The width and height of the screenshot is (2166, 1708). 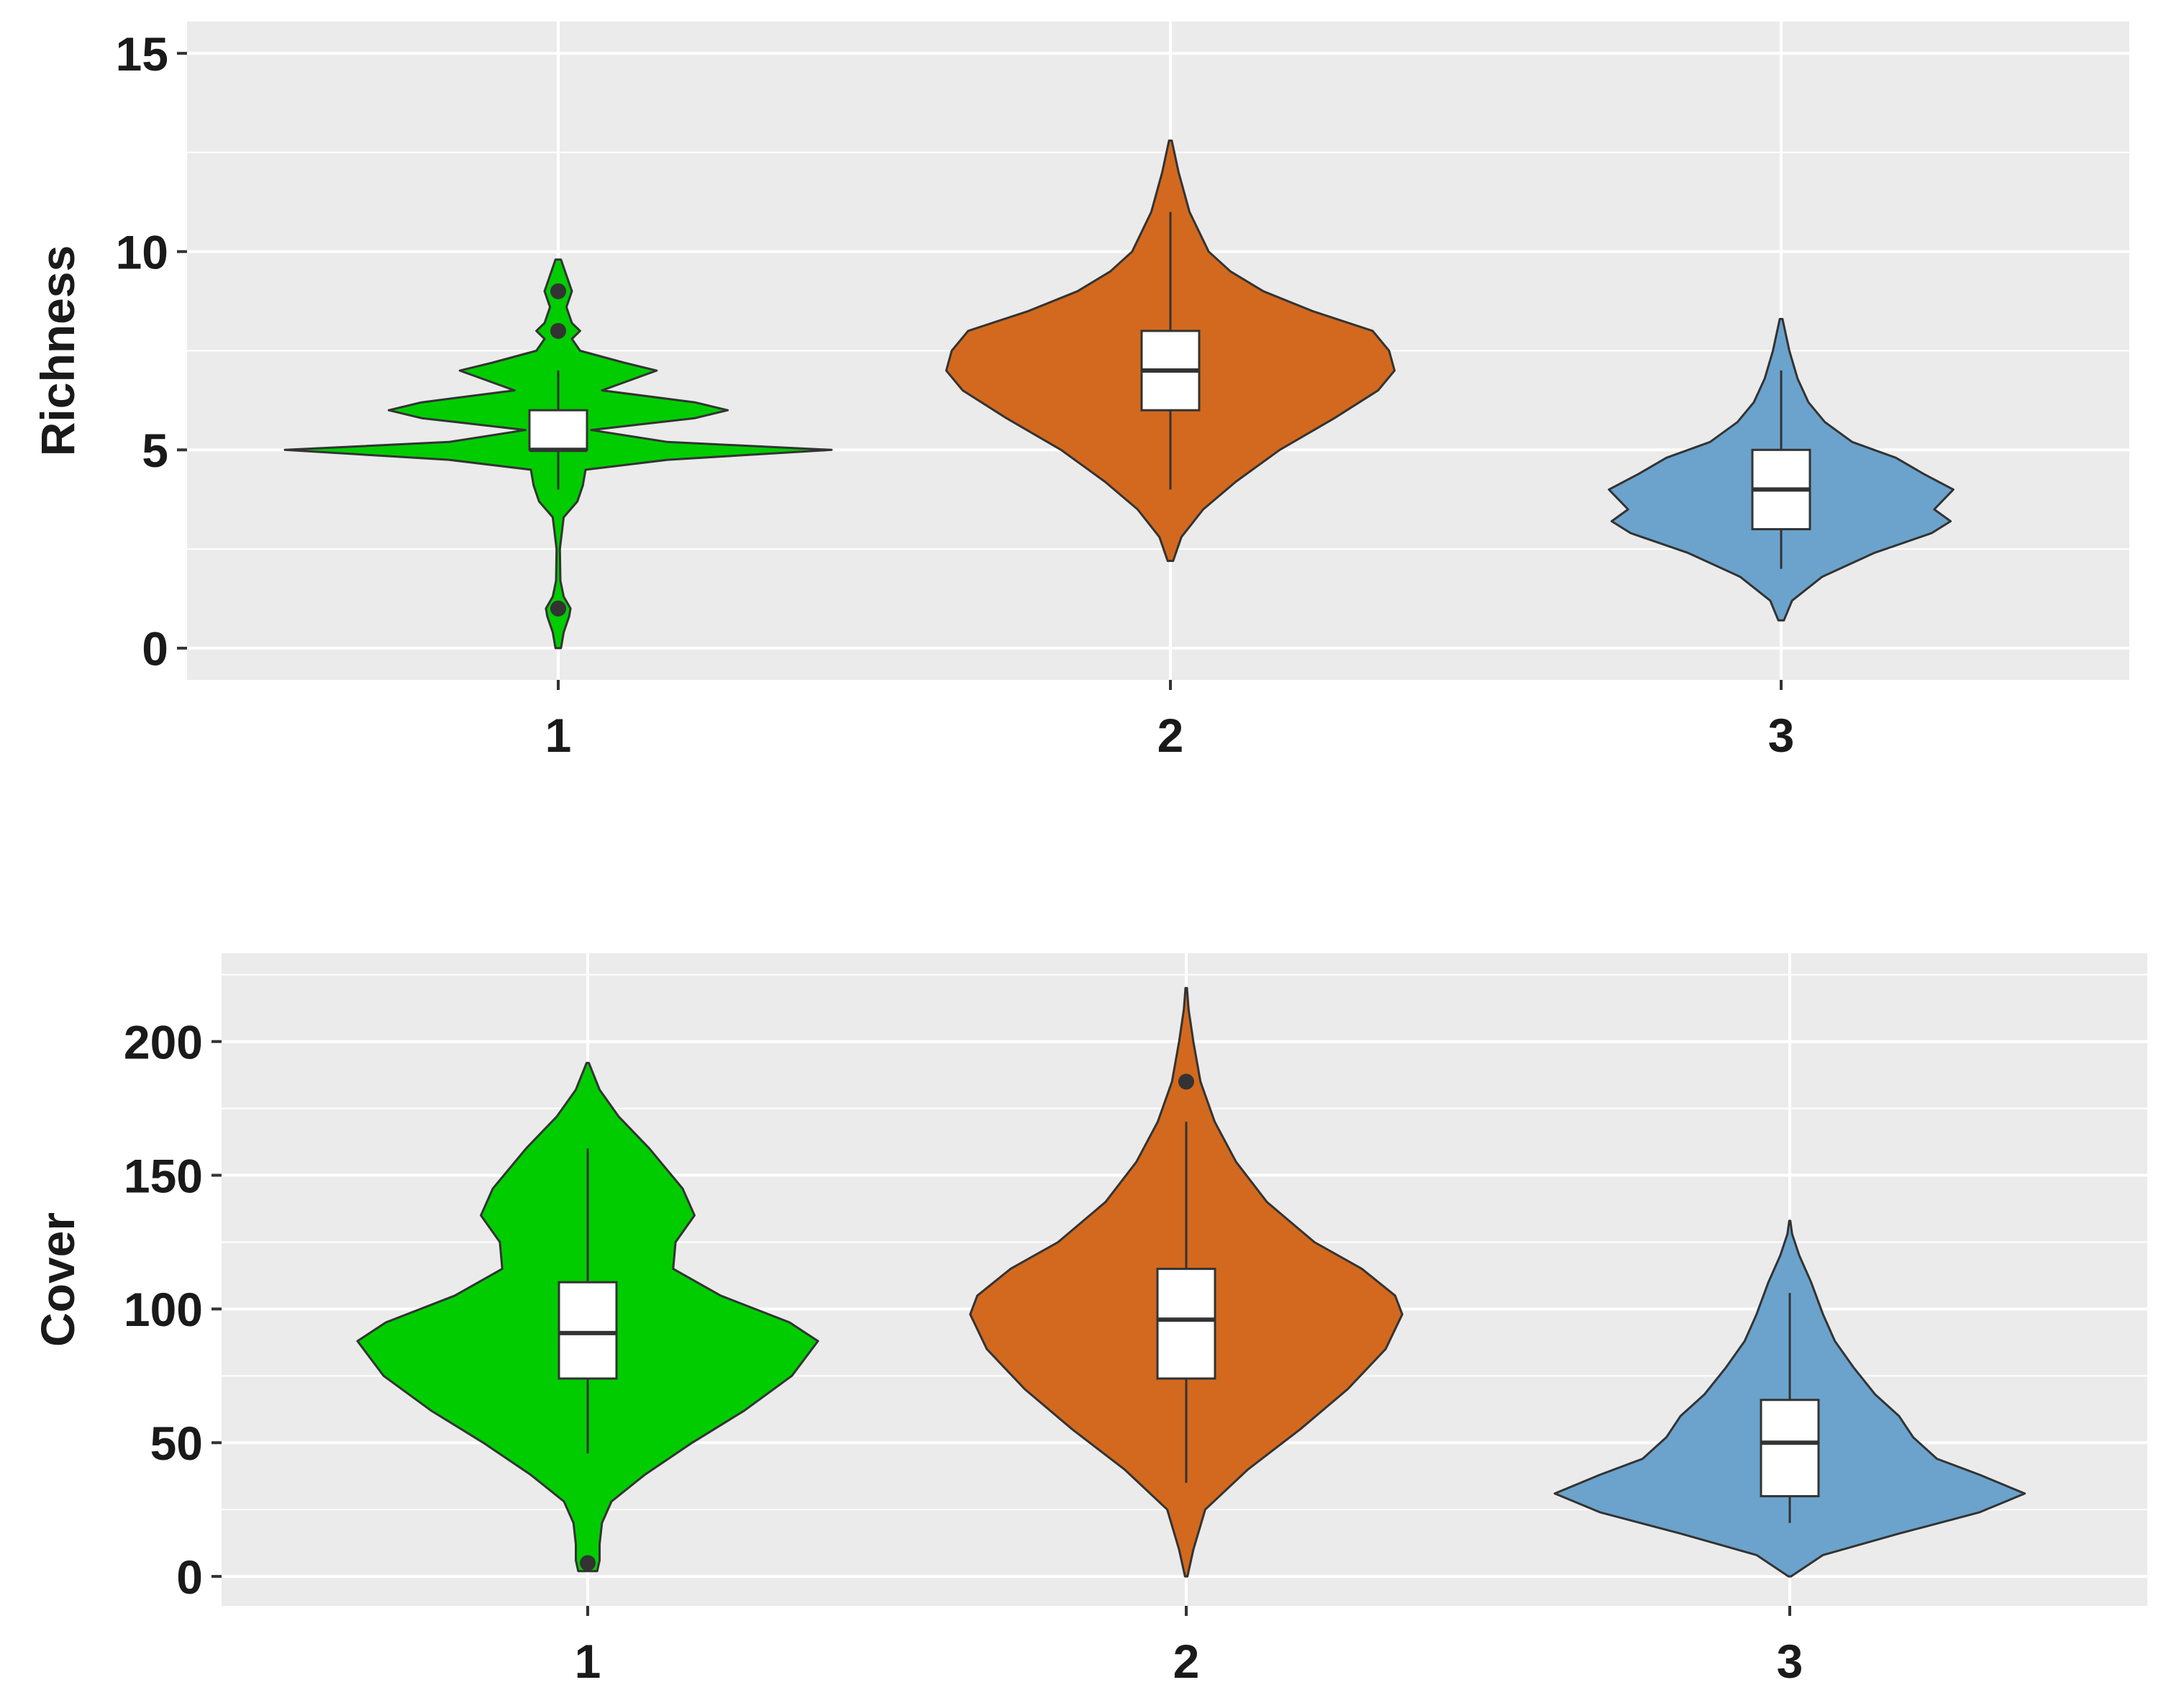 What do you see at coordinates (163, 1310) in the screenshot?
I see `y-tick-label: 100` at bounding box center [163, 1310].